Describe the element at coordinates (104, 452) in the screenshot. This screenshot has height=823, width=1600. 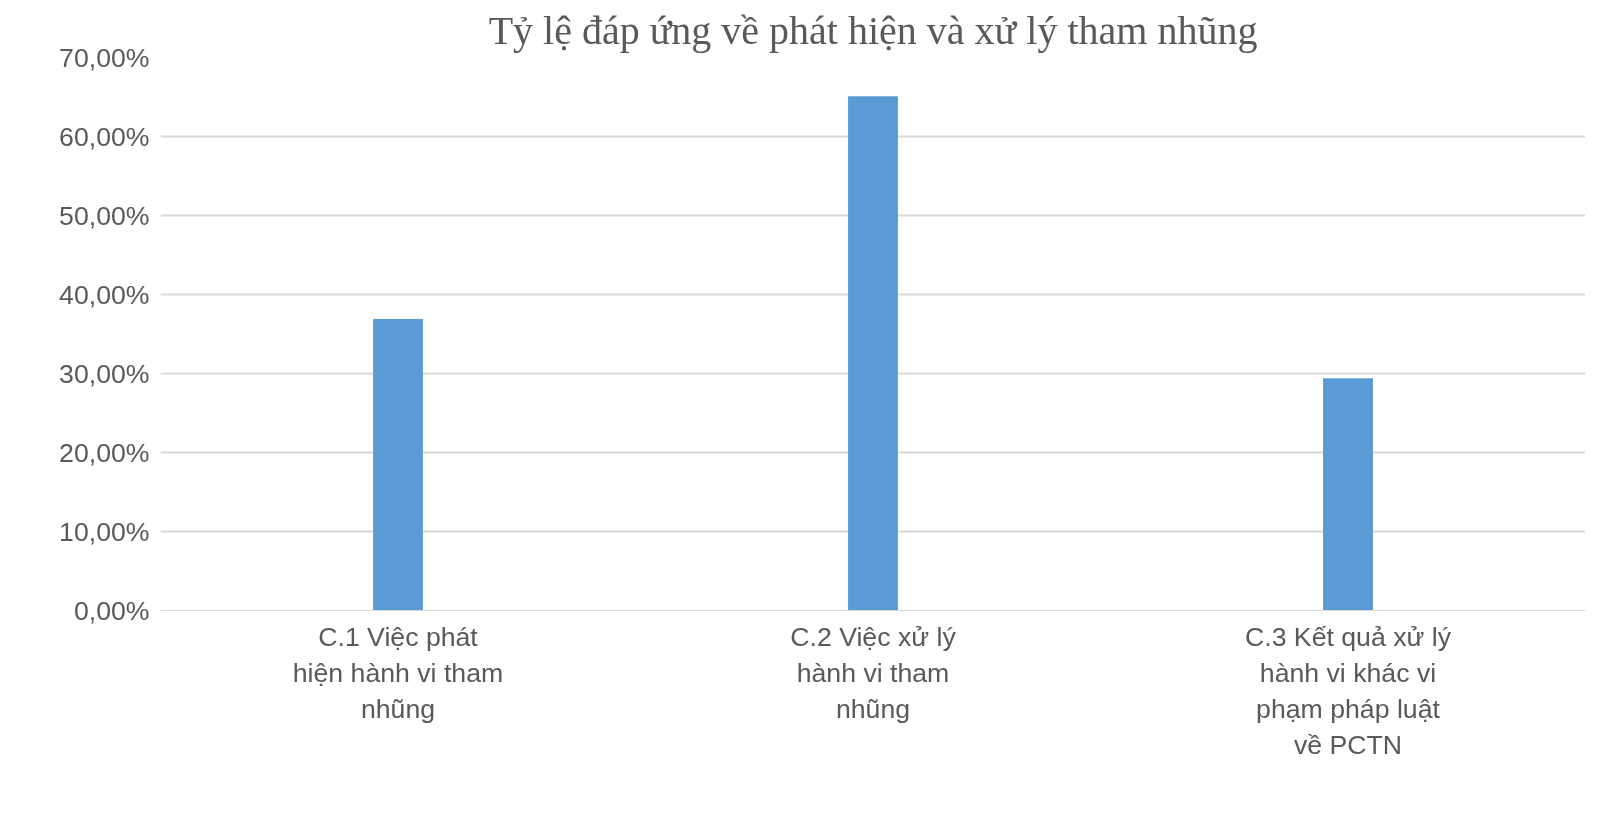
I see `y-tick-label: 20,00%` at that location.